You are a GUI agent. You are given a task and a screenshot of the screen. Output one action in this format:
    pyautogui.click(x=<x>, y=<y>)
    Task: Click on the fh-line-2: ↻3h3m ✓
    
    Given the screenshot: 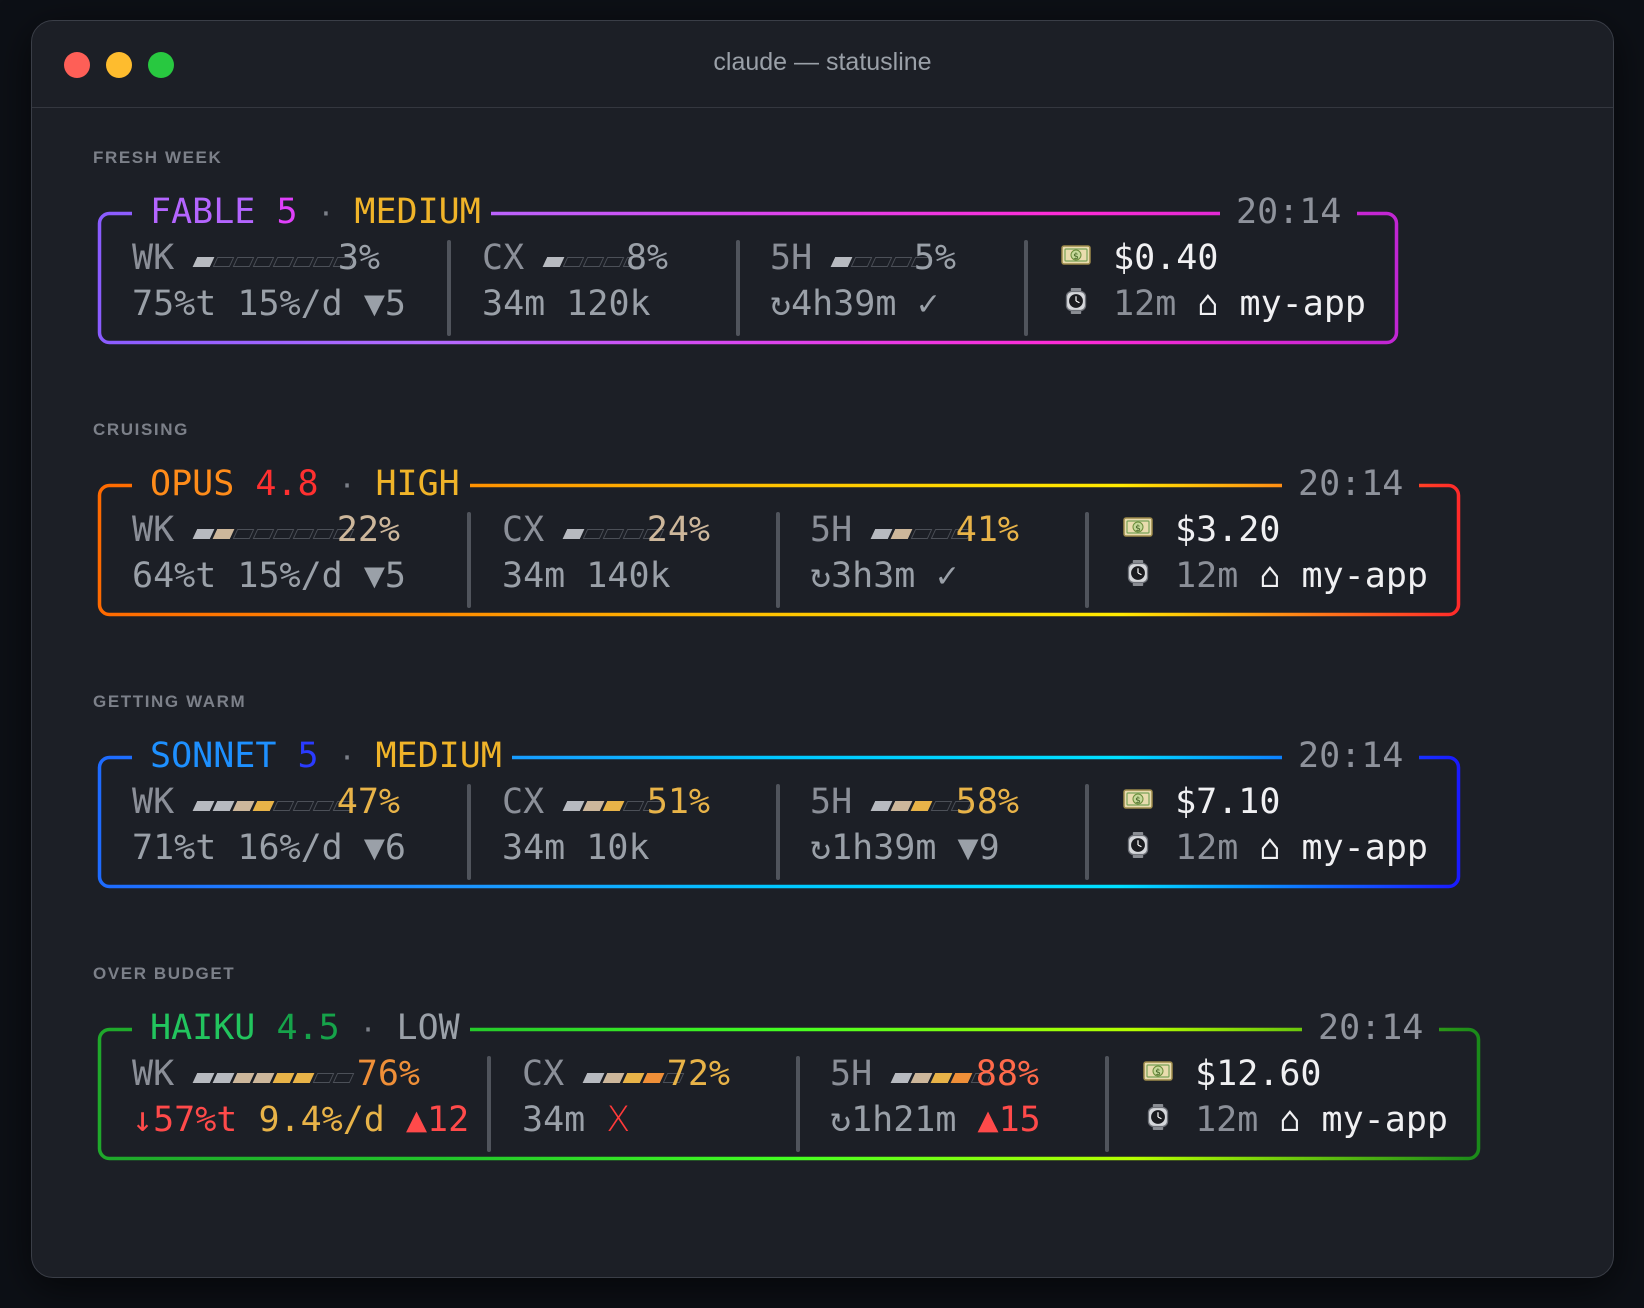 What is the action you would take?
    pyautogui.click(x=884, y=576)
    